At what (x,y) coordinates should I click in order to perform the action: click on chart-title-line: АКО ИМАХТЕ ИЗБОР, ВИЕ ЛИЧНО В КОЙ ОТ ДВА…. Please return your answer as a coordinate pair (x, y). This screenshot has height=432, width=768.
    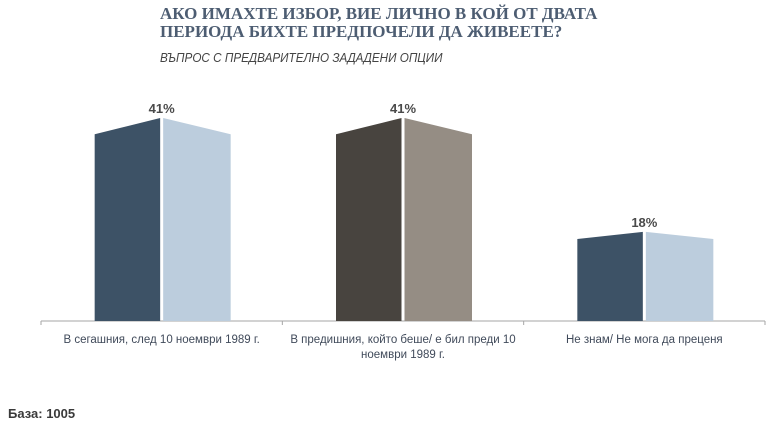
    Looking at the image, I should click on (379, 13).